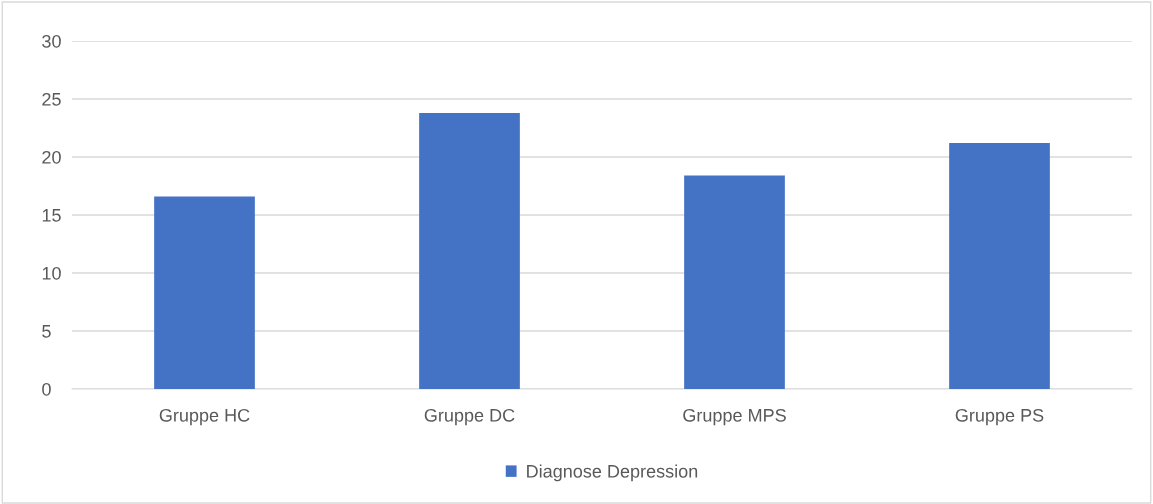 Image resolution: width=1153 pixels, height=504 pixels. Describe the element at coordinates (734, 417) in the screenshot. I see `x-tick-label: Gruppe MPS` at that location.